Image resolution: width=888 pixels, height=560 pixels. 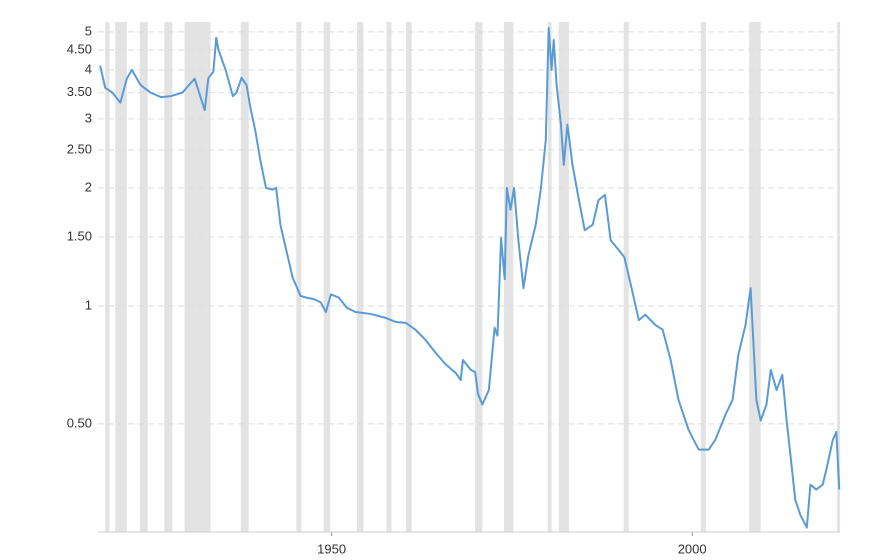 What do you see at coordinates (79, 48) in the screenshot?
I see `y-tick-label: 4.50` at bounding box center [79, 48].